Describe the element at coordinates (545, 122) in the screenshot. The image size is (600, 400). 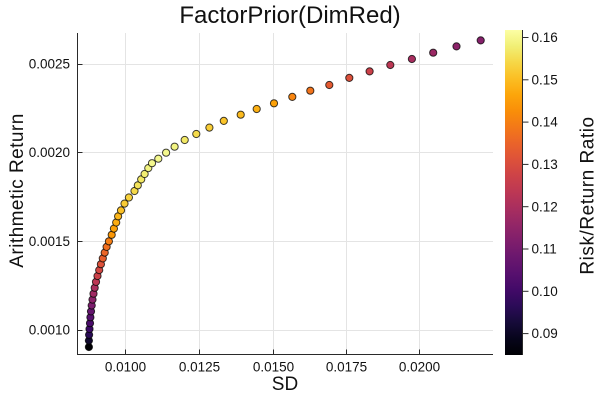
I see `svg-text: 0.14` at that location.